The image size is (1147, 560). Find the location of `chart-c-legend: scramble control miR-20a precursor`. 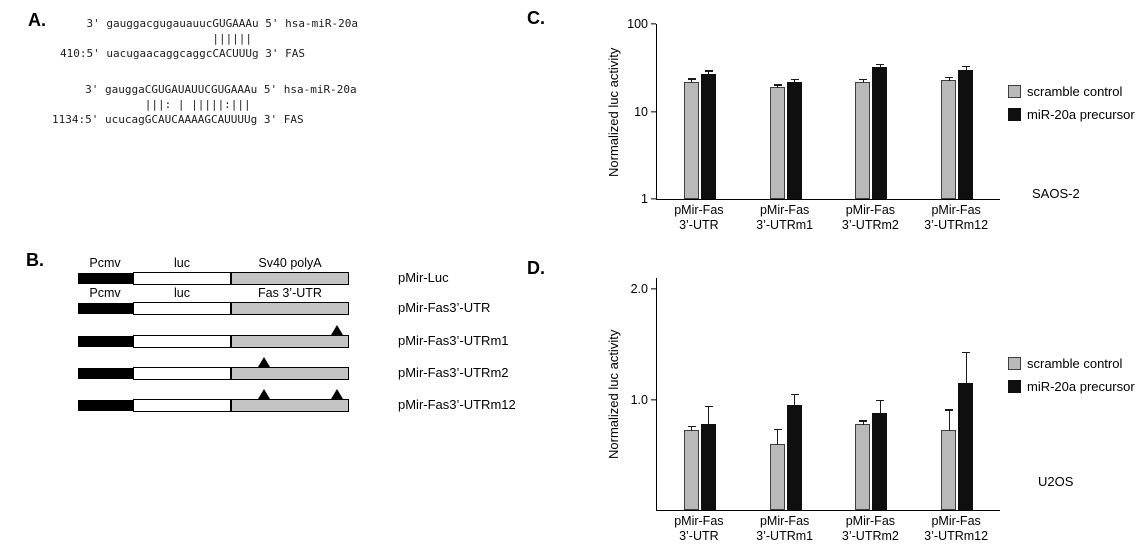

chart-c-legend: scramble control miR-20a precursor is located at coordinates (1071, 103).